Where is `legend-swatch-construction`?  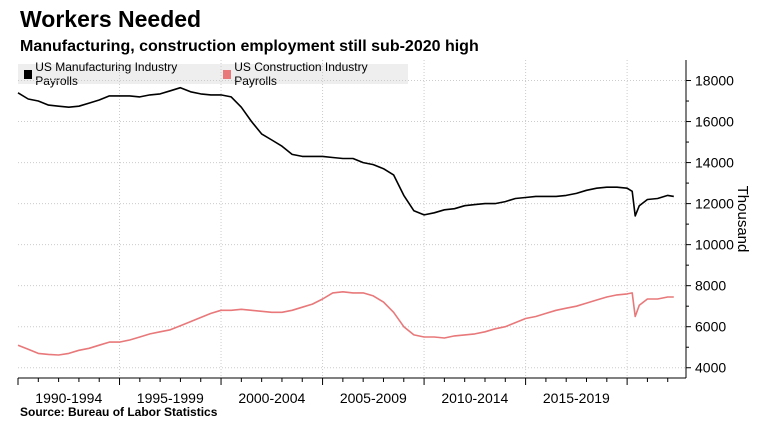 legend-swatch-construction is located at coordinates (227, 74).